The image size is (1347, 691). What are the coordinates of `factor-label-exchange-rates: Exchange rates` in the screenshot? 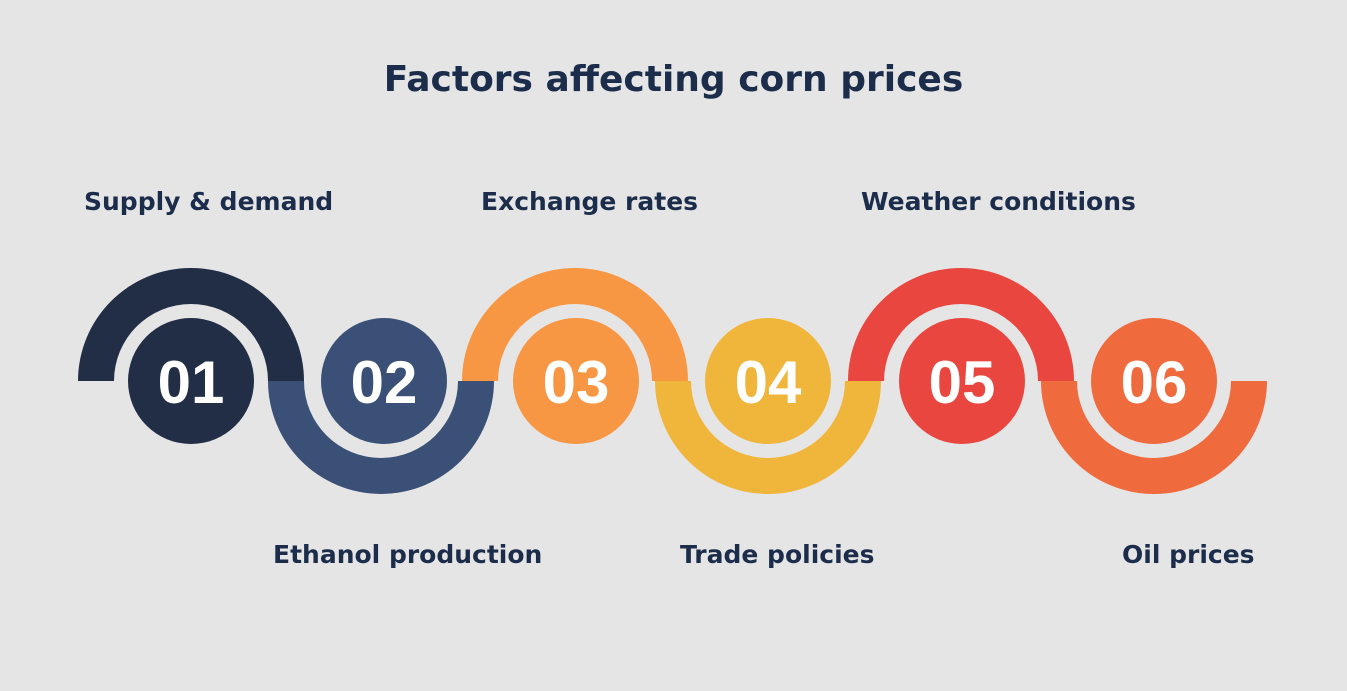 It's located at (590, 201).